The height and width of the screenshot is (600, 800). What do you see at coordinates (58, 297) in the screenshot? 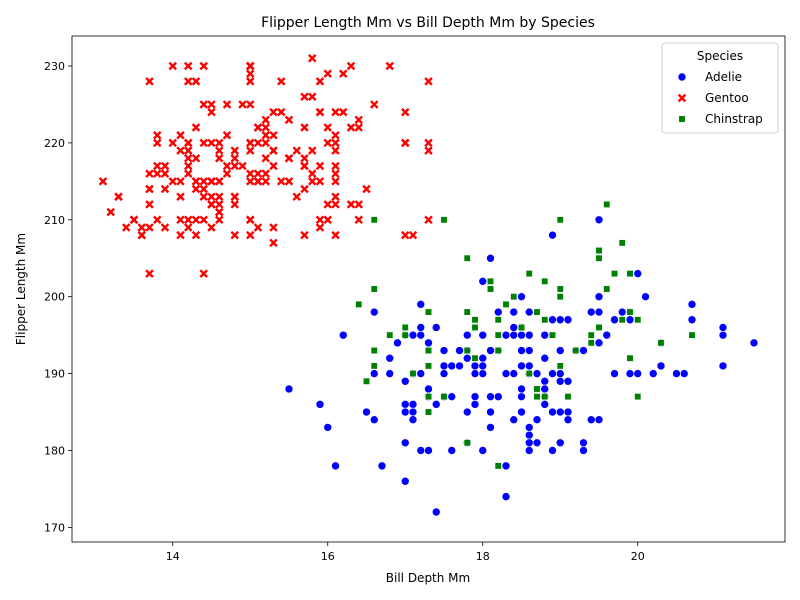
I see `y-axis: 170 180 190 200 210 220 230` at bounding box center [58, 297].